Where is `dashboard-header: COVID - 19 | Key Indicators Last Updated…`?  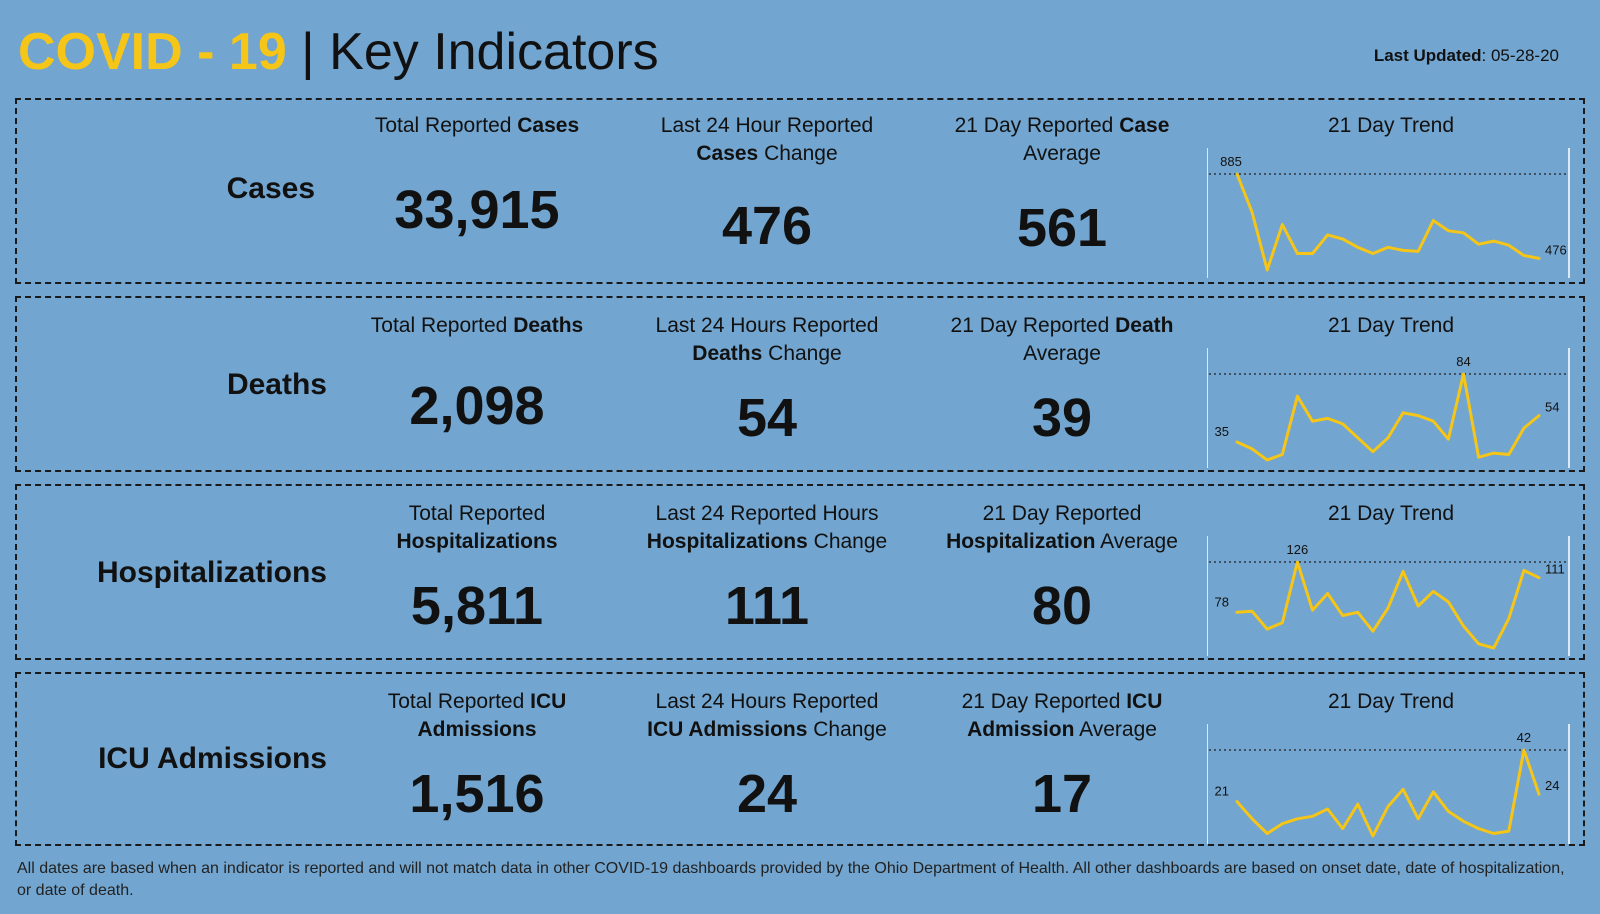 dashboard-header: COVID - 19 | Key Indicators Last Updated… is located at coordinates (800, 53).